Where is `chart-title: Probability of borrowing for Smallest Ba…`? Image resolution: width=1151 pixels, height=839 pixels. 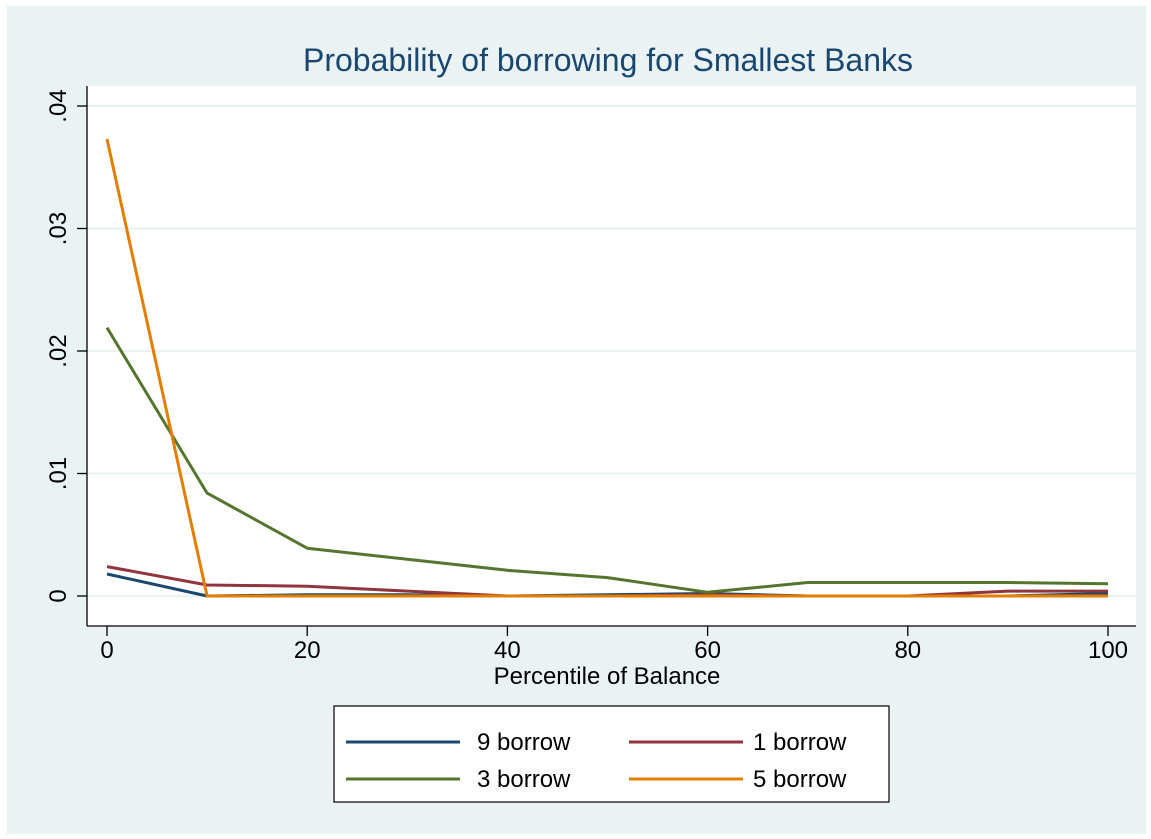
chart-title: Probability of borrowing for Smallest Ba… is located at coordinates (608, 60).